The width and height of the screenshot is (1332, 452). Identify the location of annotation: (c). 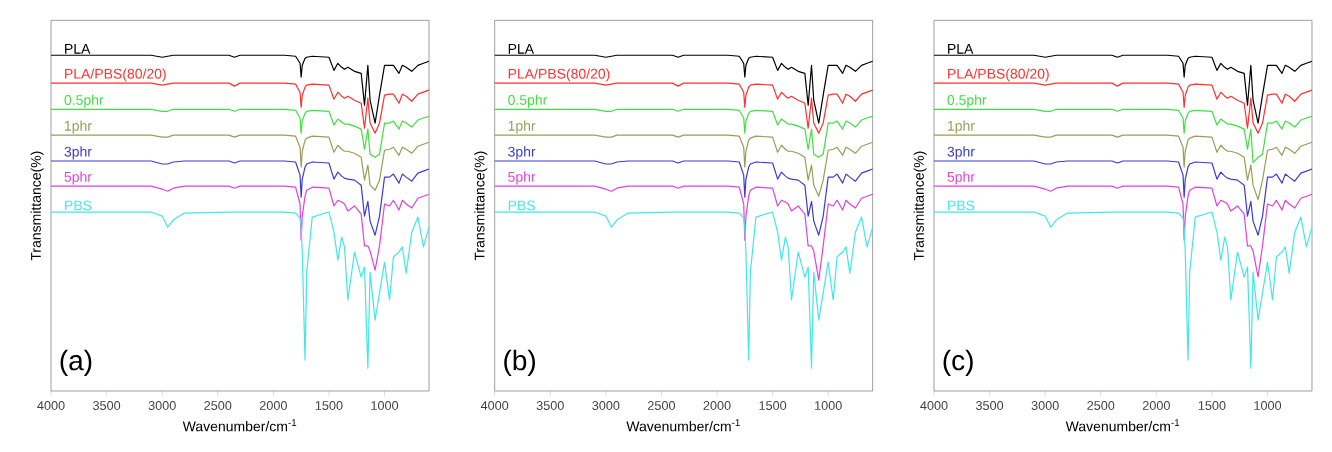
(958, 362).